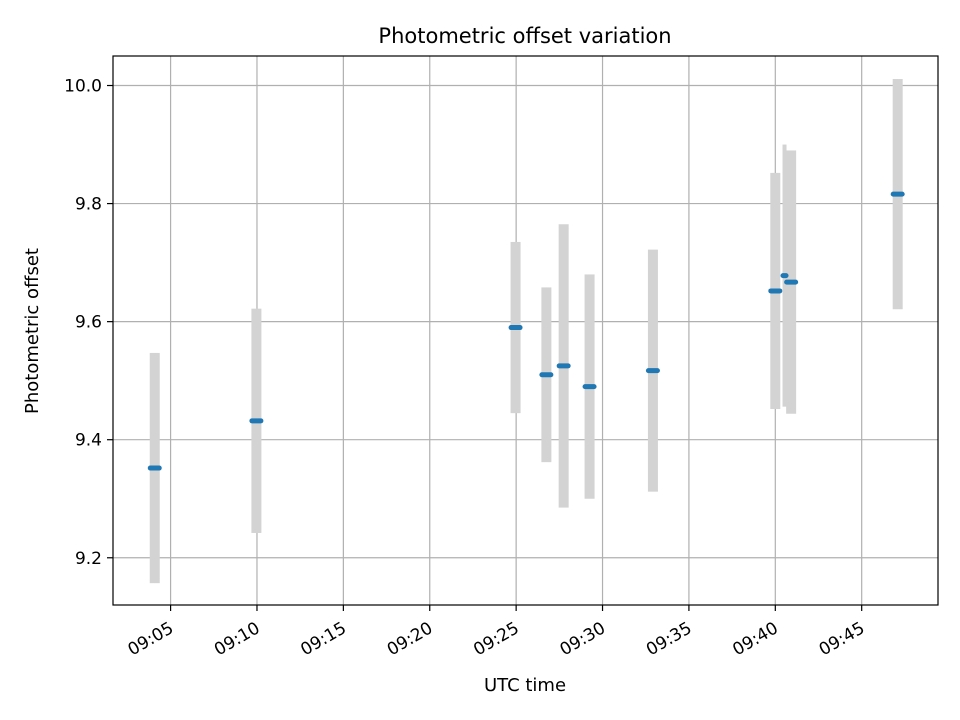 The height and width of the screenshot is (720, 960). Describe the element at coordinates (524, 36) in the screenshot. I see `chart-title: Photometric offset variation` at that location.